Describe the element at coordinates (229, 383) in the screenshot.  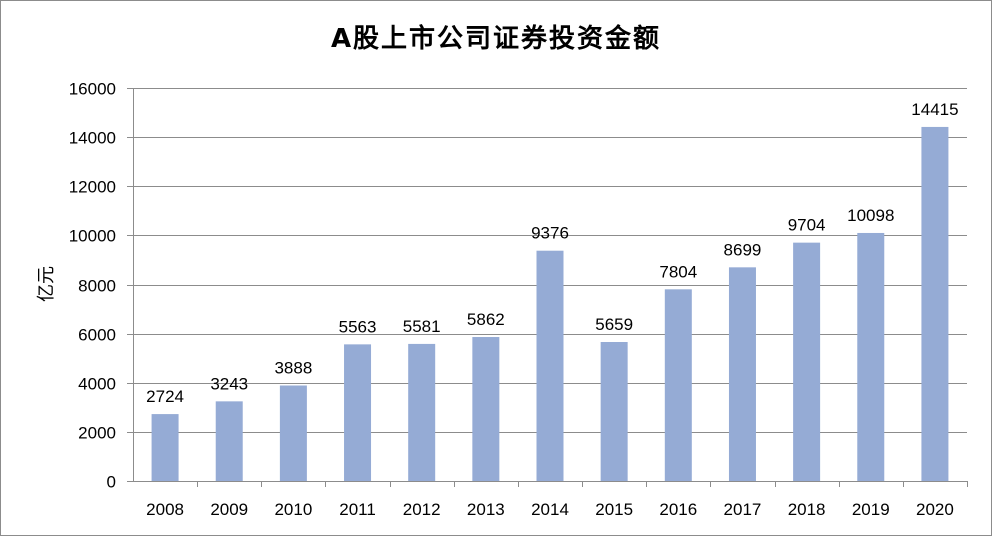
I see `data-label: 3243` at that location.